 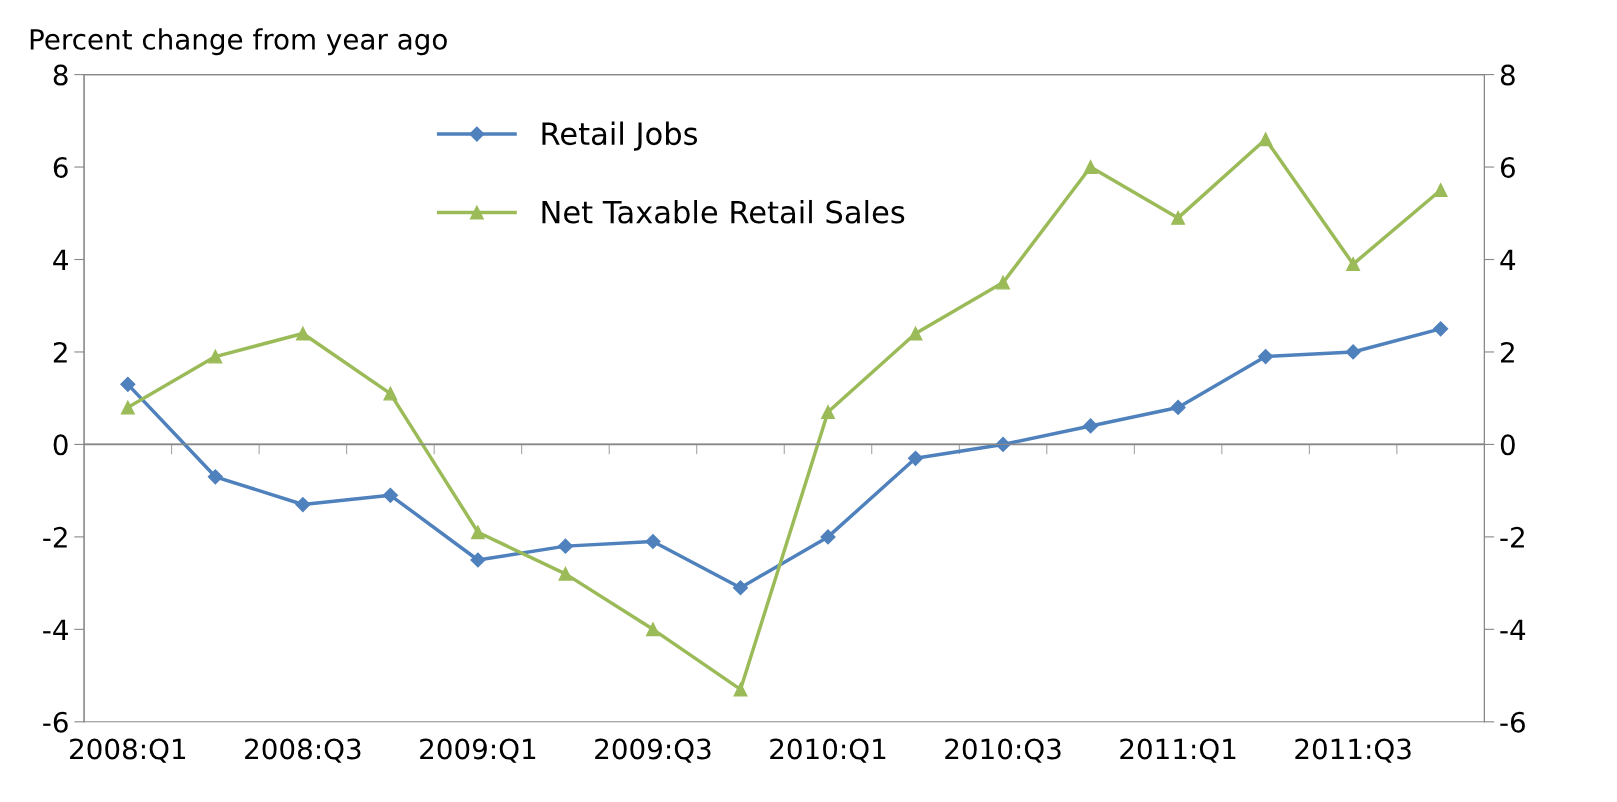 I want to click on y-tick-label: 8, so click(x=60, y=75).